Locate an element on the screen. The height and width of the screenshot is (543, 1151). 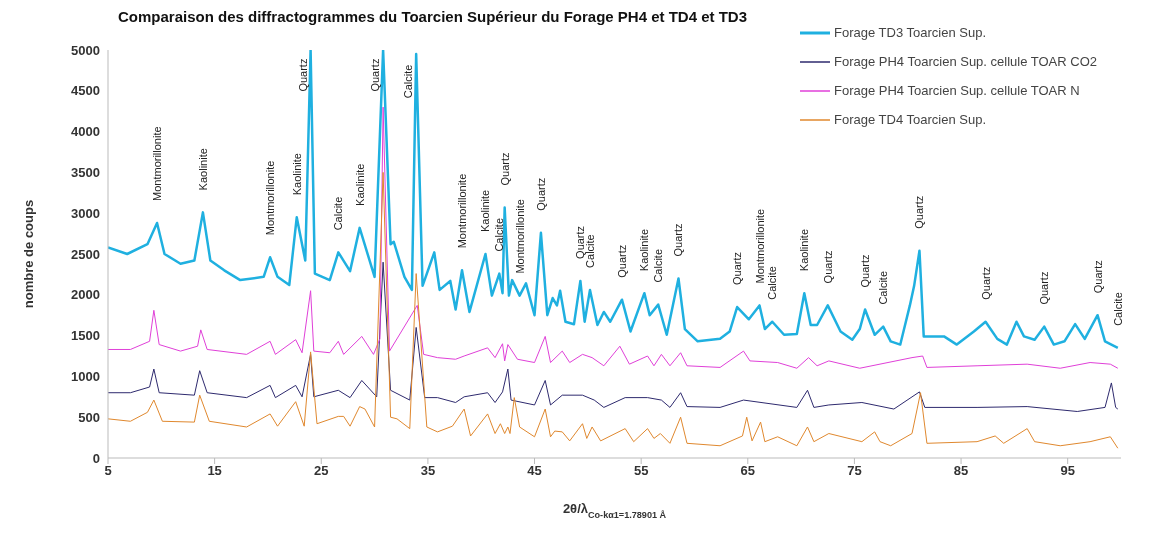
y-tick-label: 500 is located at coordinates (89, 417).